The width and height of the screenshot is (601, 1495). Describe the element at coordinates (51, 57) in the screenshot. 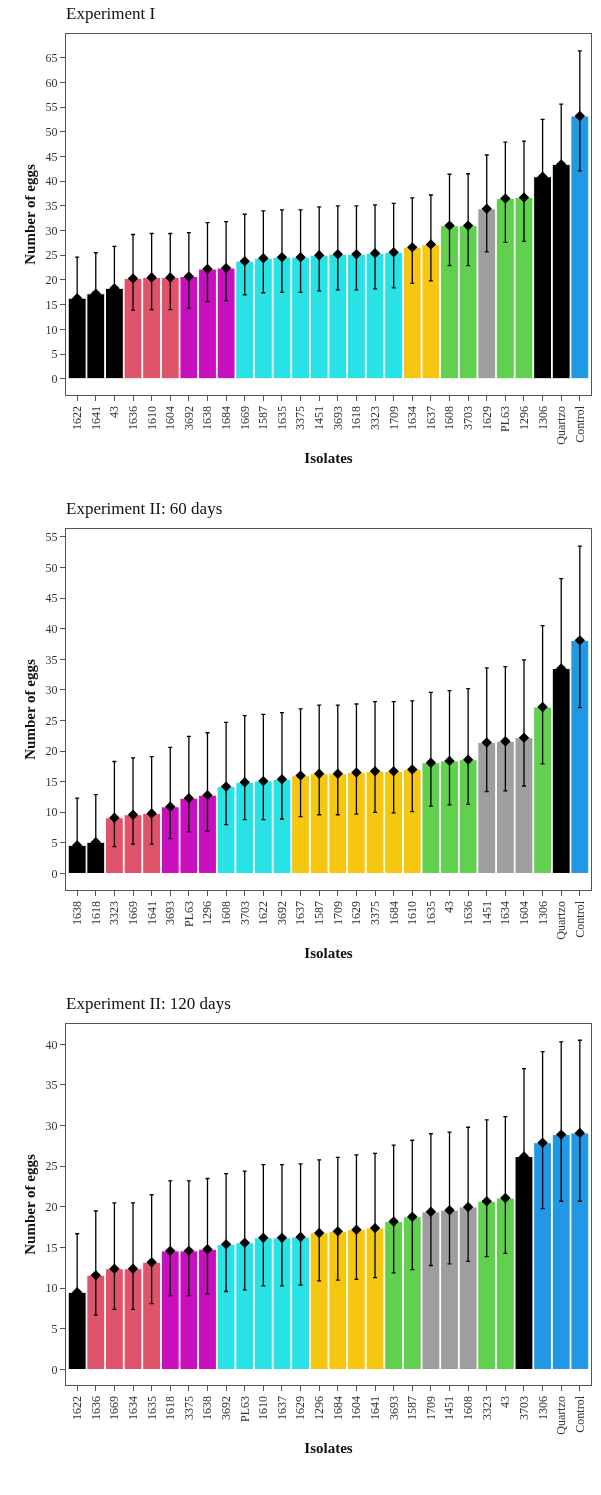

I see `y-tick-label: 65` at that location.